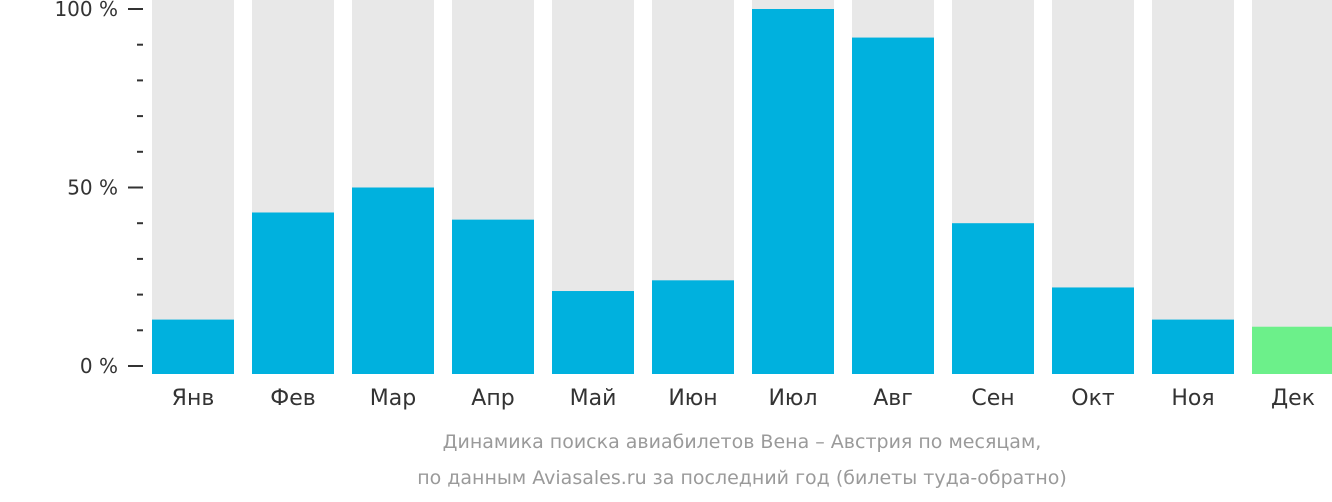  Describe the element at coordinates (792, 398) in the screenshot. I see `x-tick-label: Июл` at that location.